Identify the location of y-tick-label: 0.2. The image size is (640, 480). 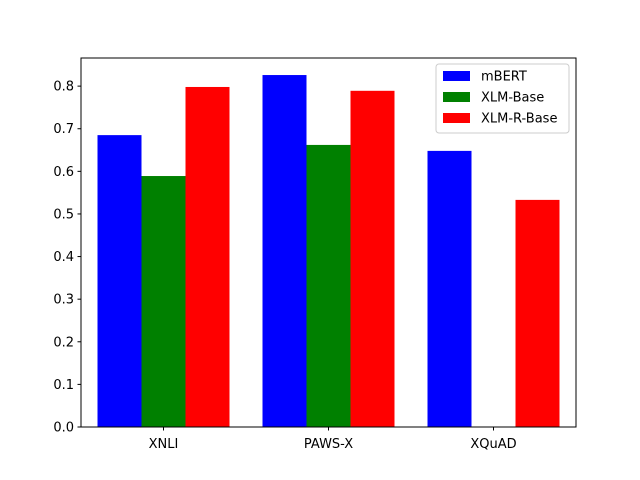
(63, 342).